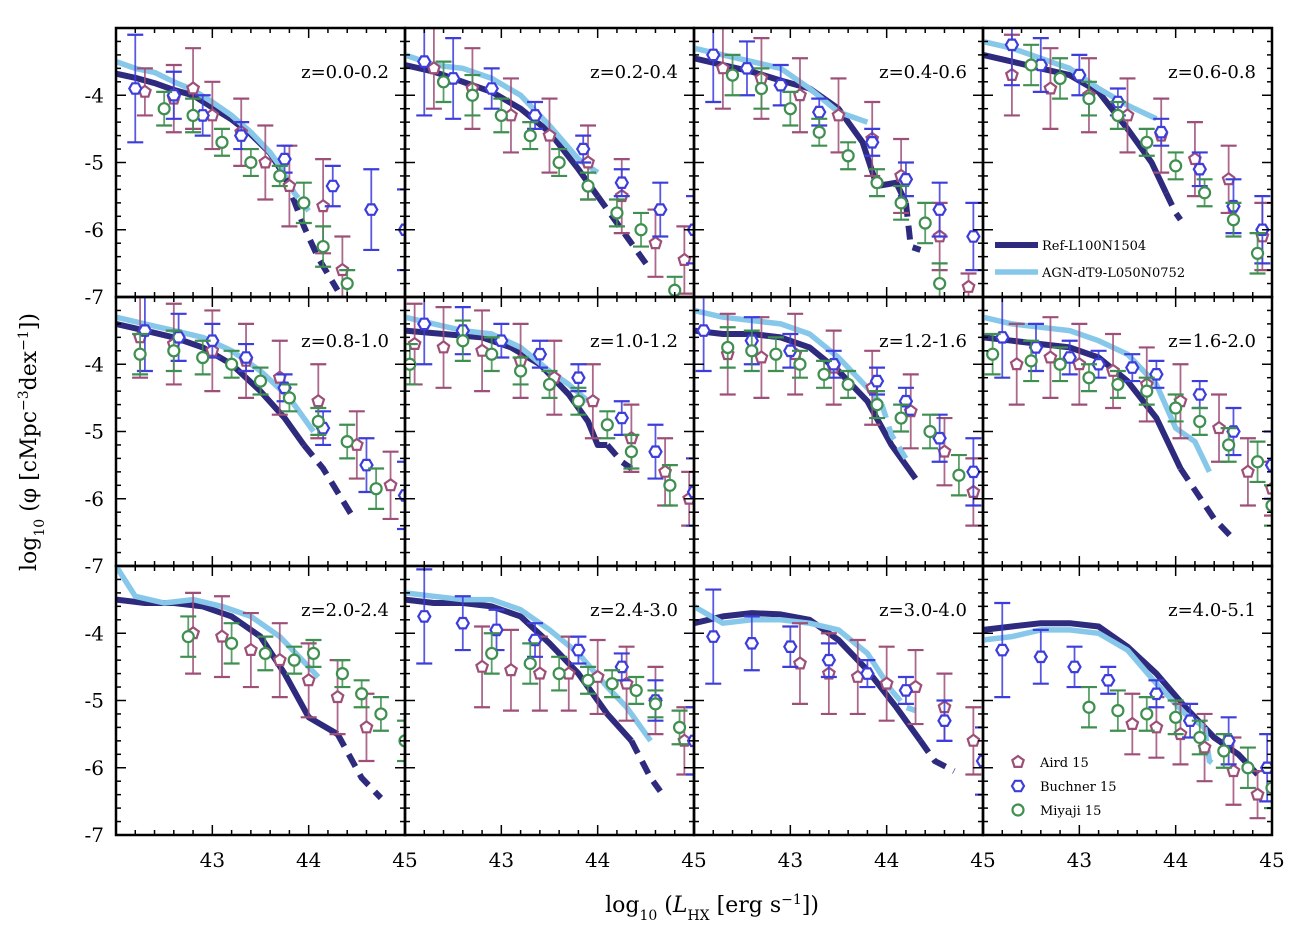 This screenshot has height=932, width=1294. Describe the element at coordinates (1078, 787) in the screenshot. I see `legend-label: Buchner 15` at that location.